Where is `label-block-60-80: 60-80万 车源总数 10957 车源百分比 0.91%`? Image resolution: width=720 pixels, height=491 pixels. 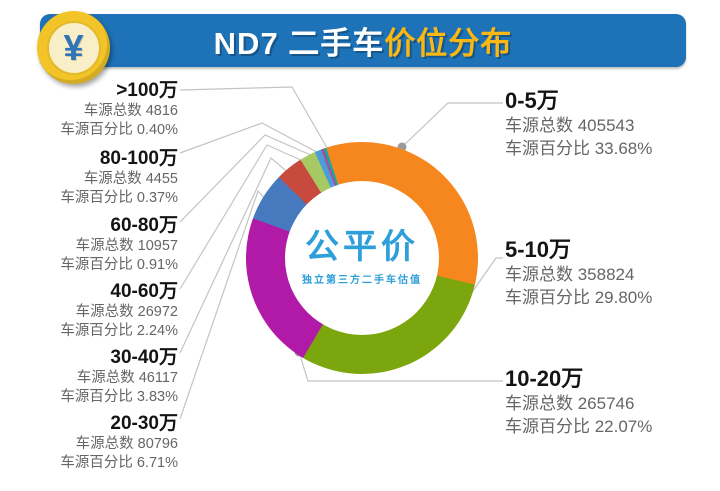
label-block-60-80: 60-80万 车源总数 10957 车源百分比 0.91% is located at coordinates (119, 245).